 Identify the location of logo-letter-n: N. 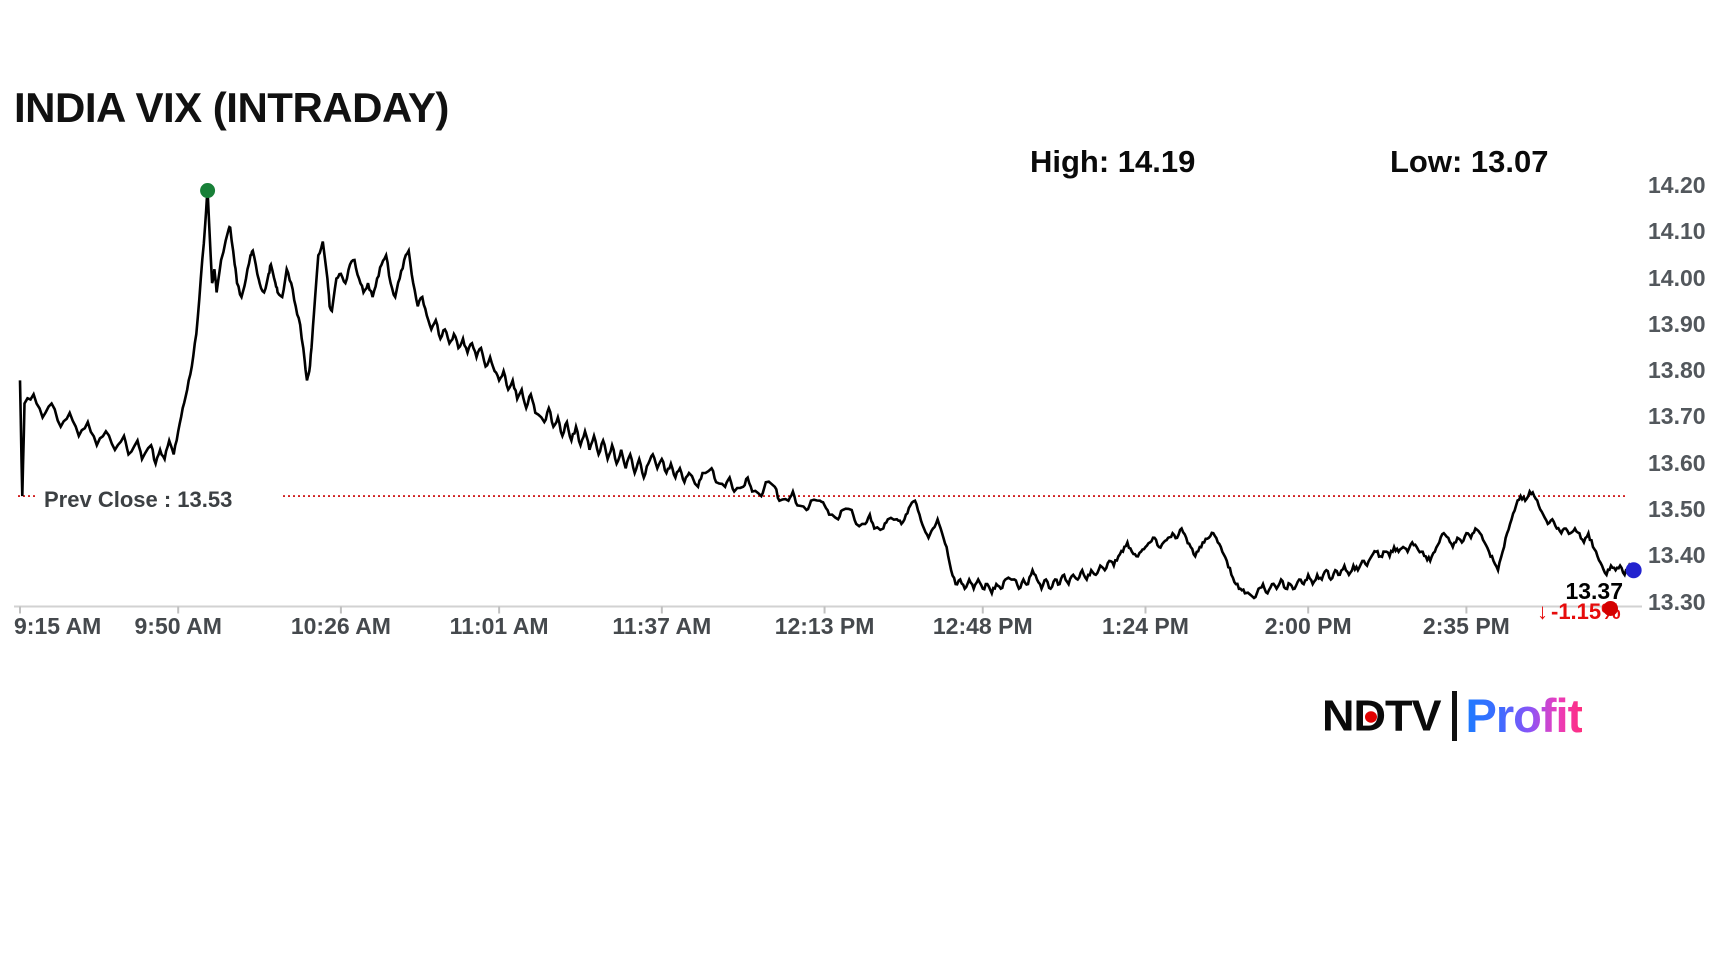
(1338, 715).